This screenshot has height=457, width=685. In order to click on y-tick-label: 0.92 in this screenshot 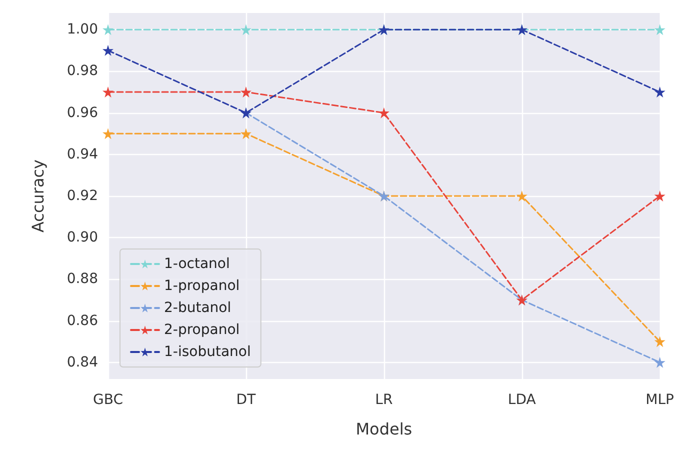, I will do `click(82, 196)`.